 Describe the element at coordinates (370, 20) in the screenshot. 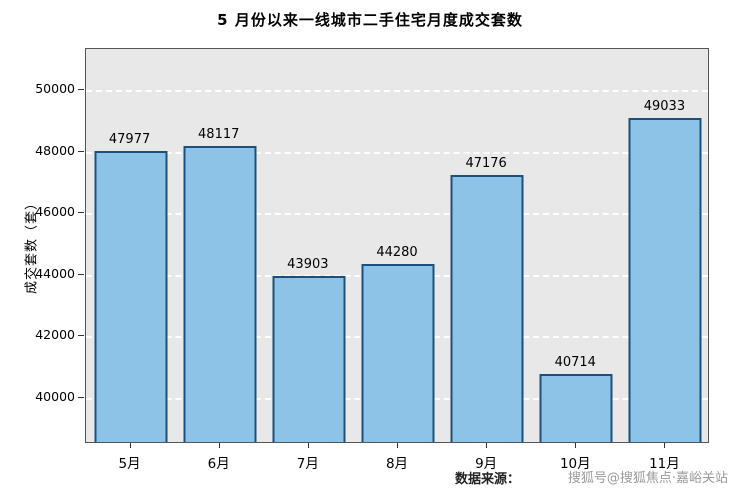

I see `chart-title: 5 月份以来一线城市二手住宅月度成交套数` at that location.